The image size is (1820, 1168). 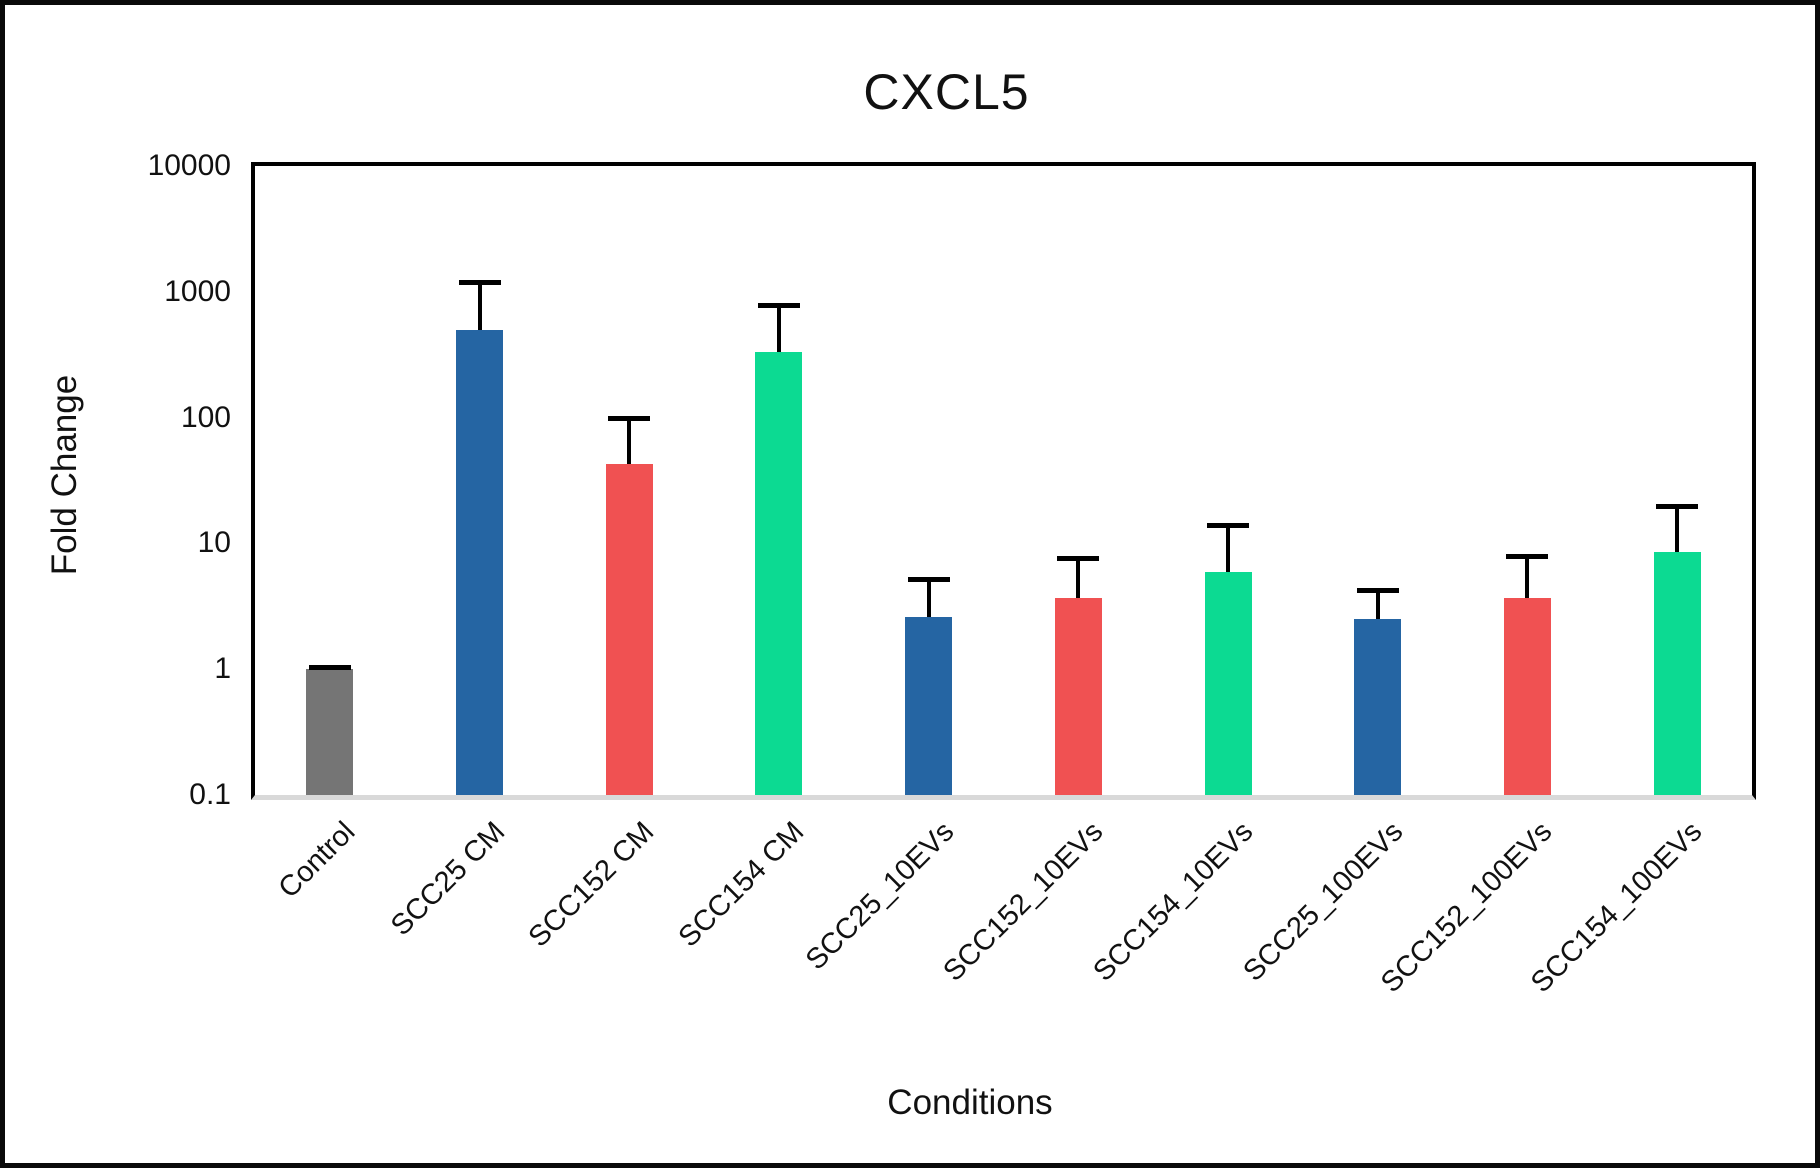 What do you see at coordinates (222, 669) in the screenshot?
I see `y-tick-label-1: 1` at bounding box center [222, 669].